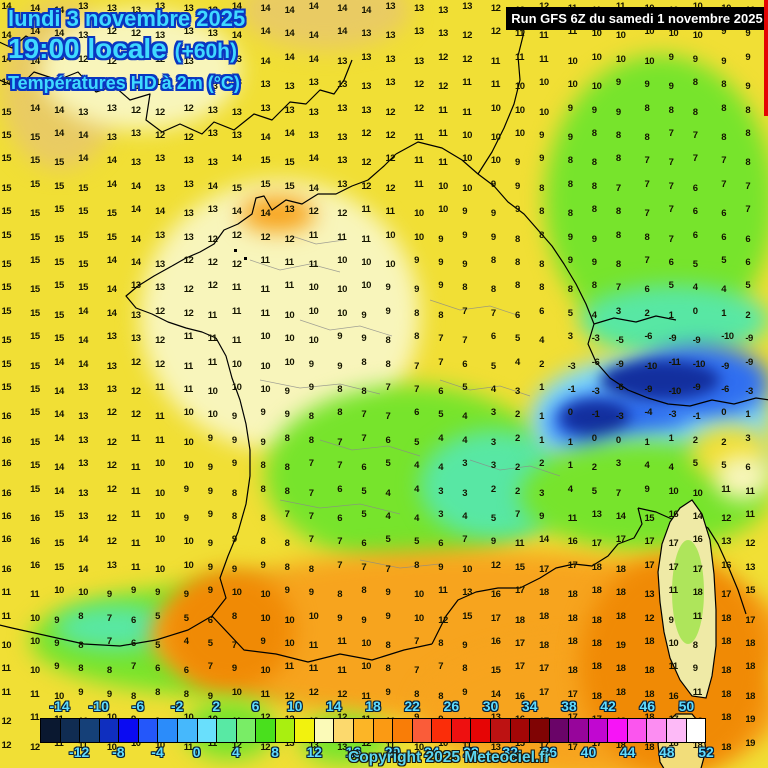  What do you see at coordinates (231, 477) in the screenshot?
I see `atlantic-coast` at bounding box center [231, 477].